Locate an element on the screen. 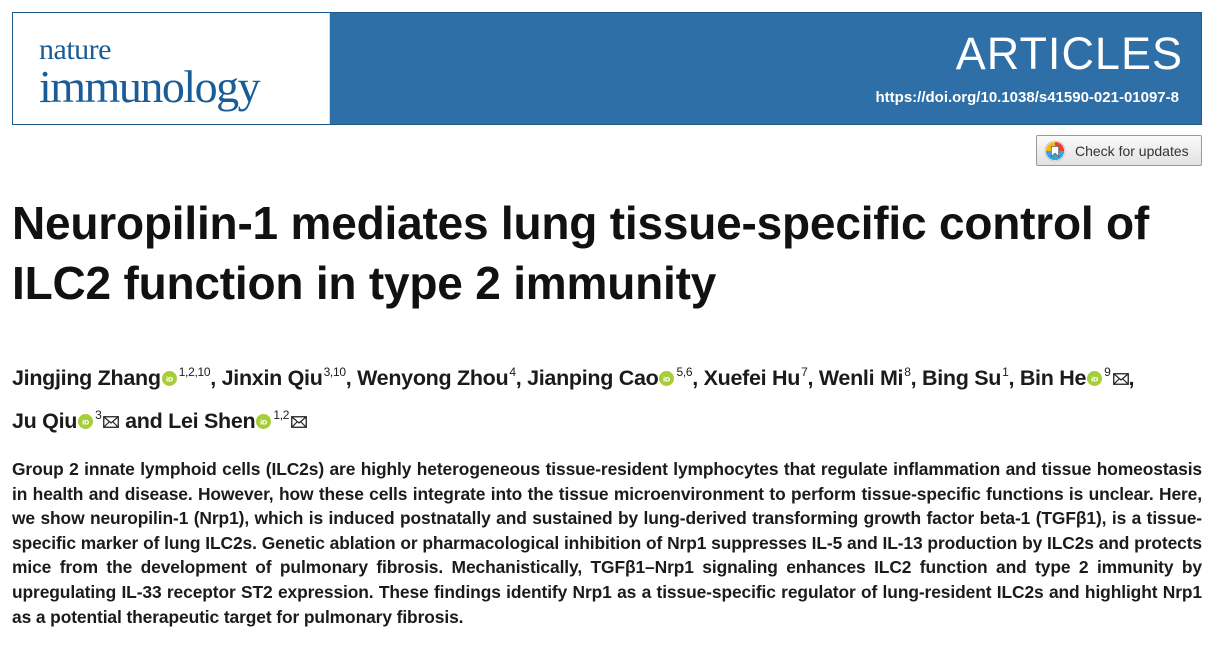 This screenshot has width=1222, height=663. journal-logo: nature immunology is located at coordinates (171, 68).